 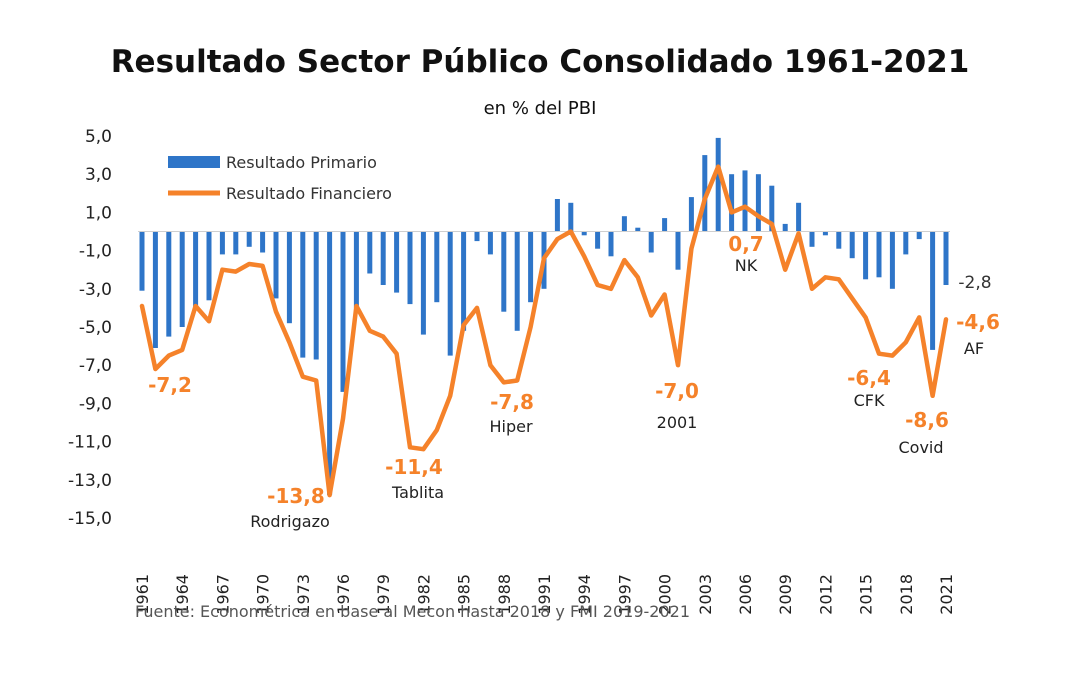 What do you see at coordinates (624, 224) in the screenshot?
I see `bar-1997` at bounding box center [624, 224].